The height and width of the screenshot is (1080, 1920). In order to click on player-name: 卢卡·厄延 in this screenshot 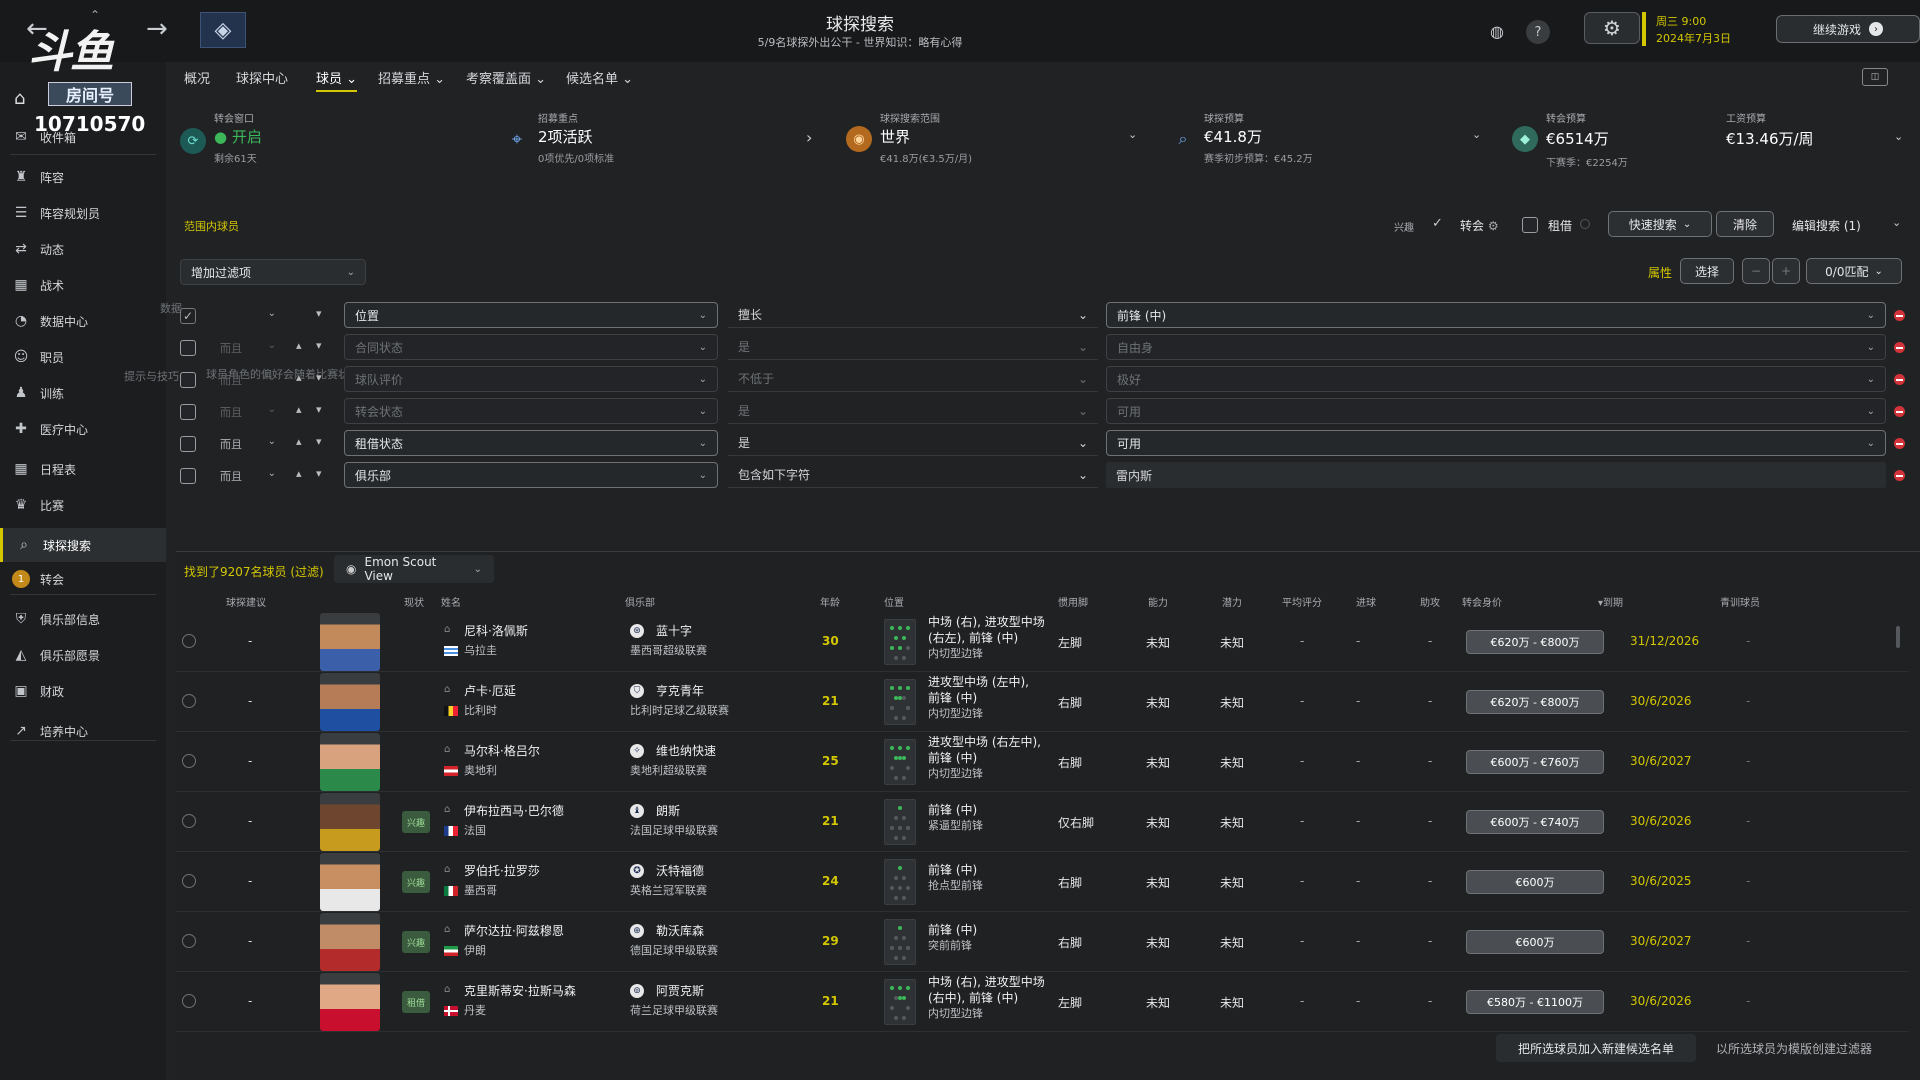, I will do `click(490, 691)`.